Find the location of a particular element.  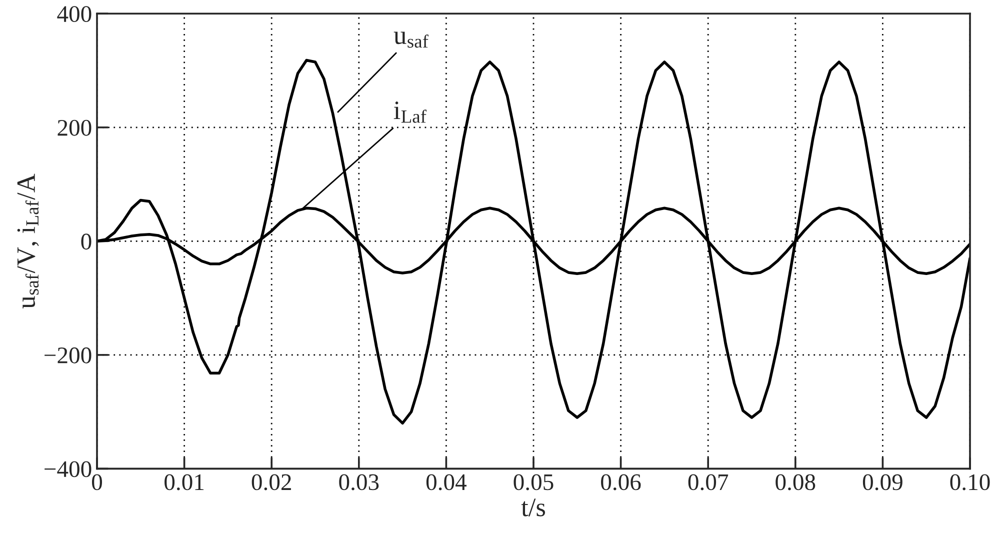

x-tick-label: 0.09 is located at coordinates (882, 482).